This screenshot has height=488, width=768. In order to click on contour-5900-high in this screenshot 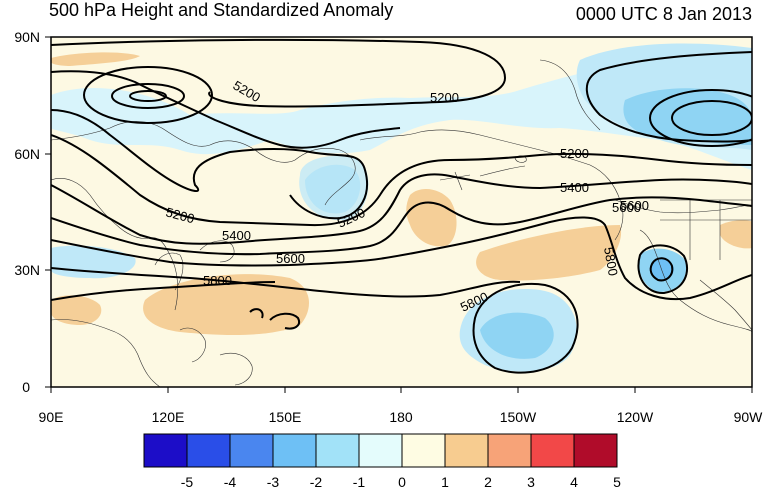, I will do `click(525, 328)`.